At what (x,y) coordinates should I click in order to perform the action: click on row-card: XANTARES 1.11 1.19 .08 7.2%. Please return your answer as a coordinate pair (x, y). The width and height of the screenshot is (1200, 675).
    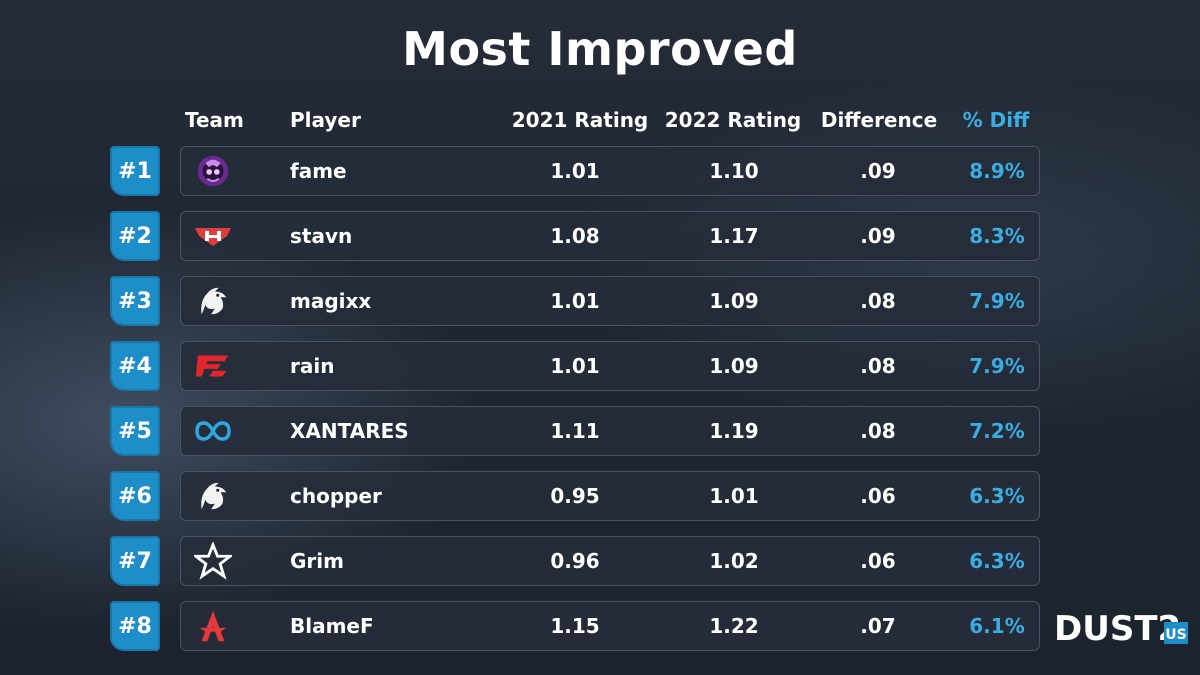
    Looking at the image, I should click on (610, 431).